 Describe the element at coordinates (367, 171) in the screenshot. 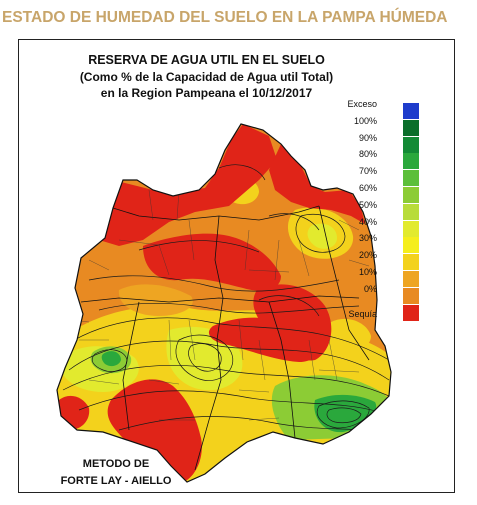

I see `legend-label: 70%` at that location.